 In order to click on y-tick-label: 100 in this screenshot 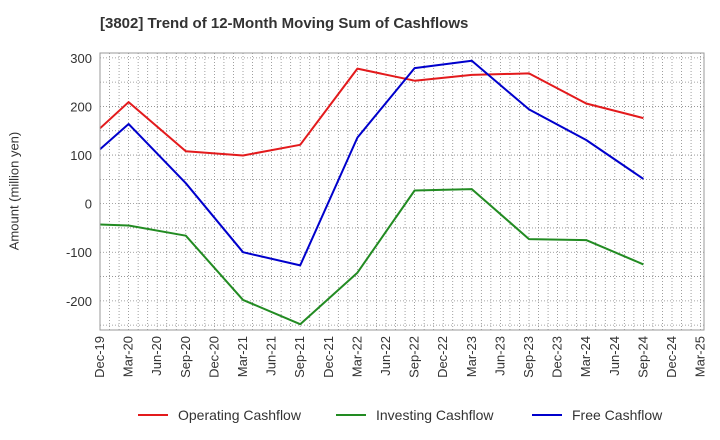, I will do `click(81, 155)`.